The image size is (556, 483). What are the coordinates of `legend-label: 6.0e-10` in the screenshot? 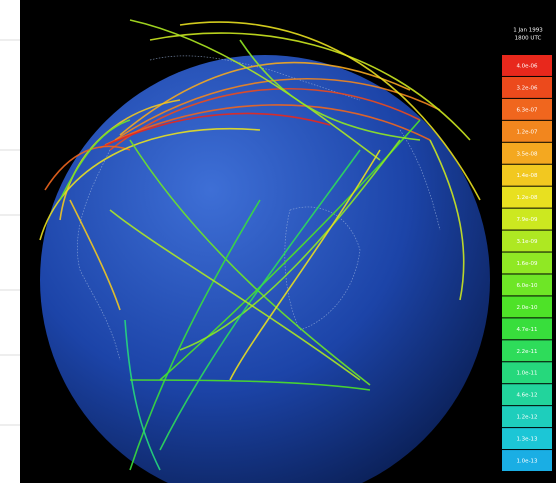 It's located at (527, 286).